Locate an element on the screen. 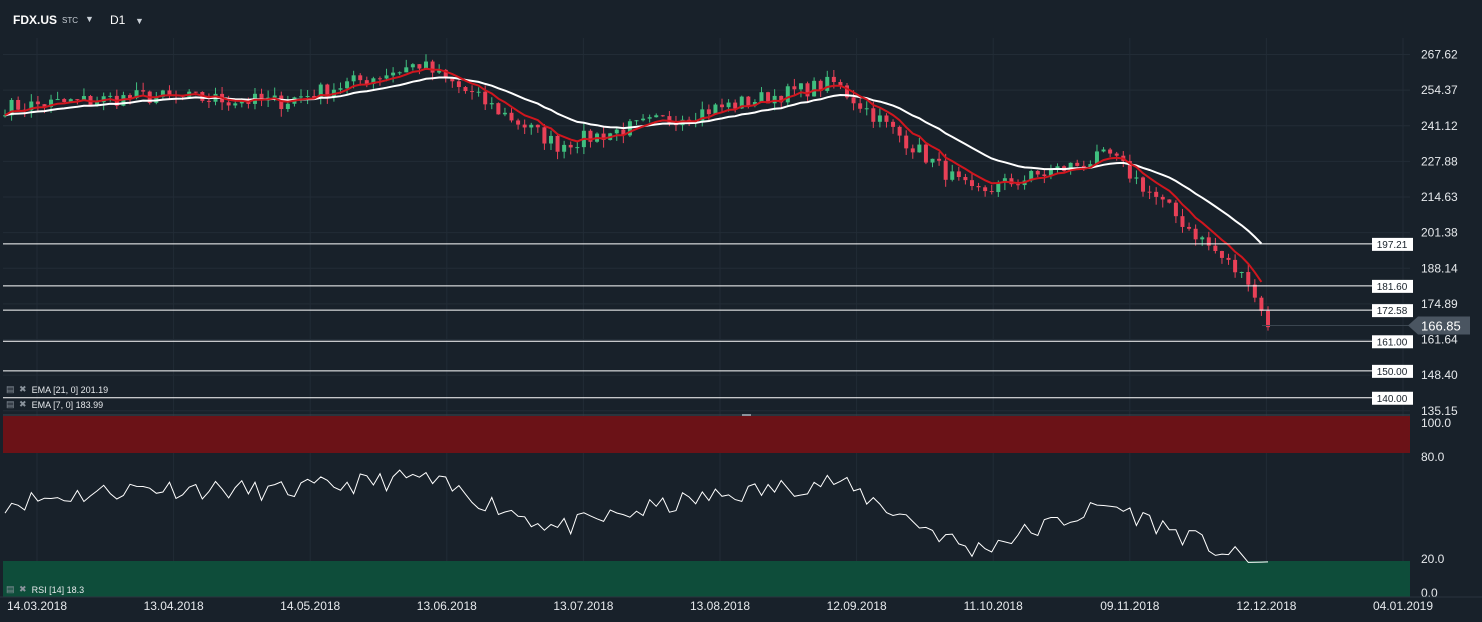  symbol-selector: FDX.US is located at coordinates (35, 20).